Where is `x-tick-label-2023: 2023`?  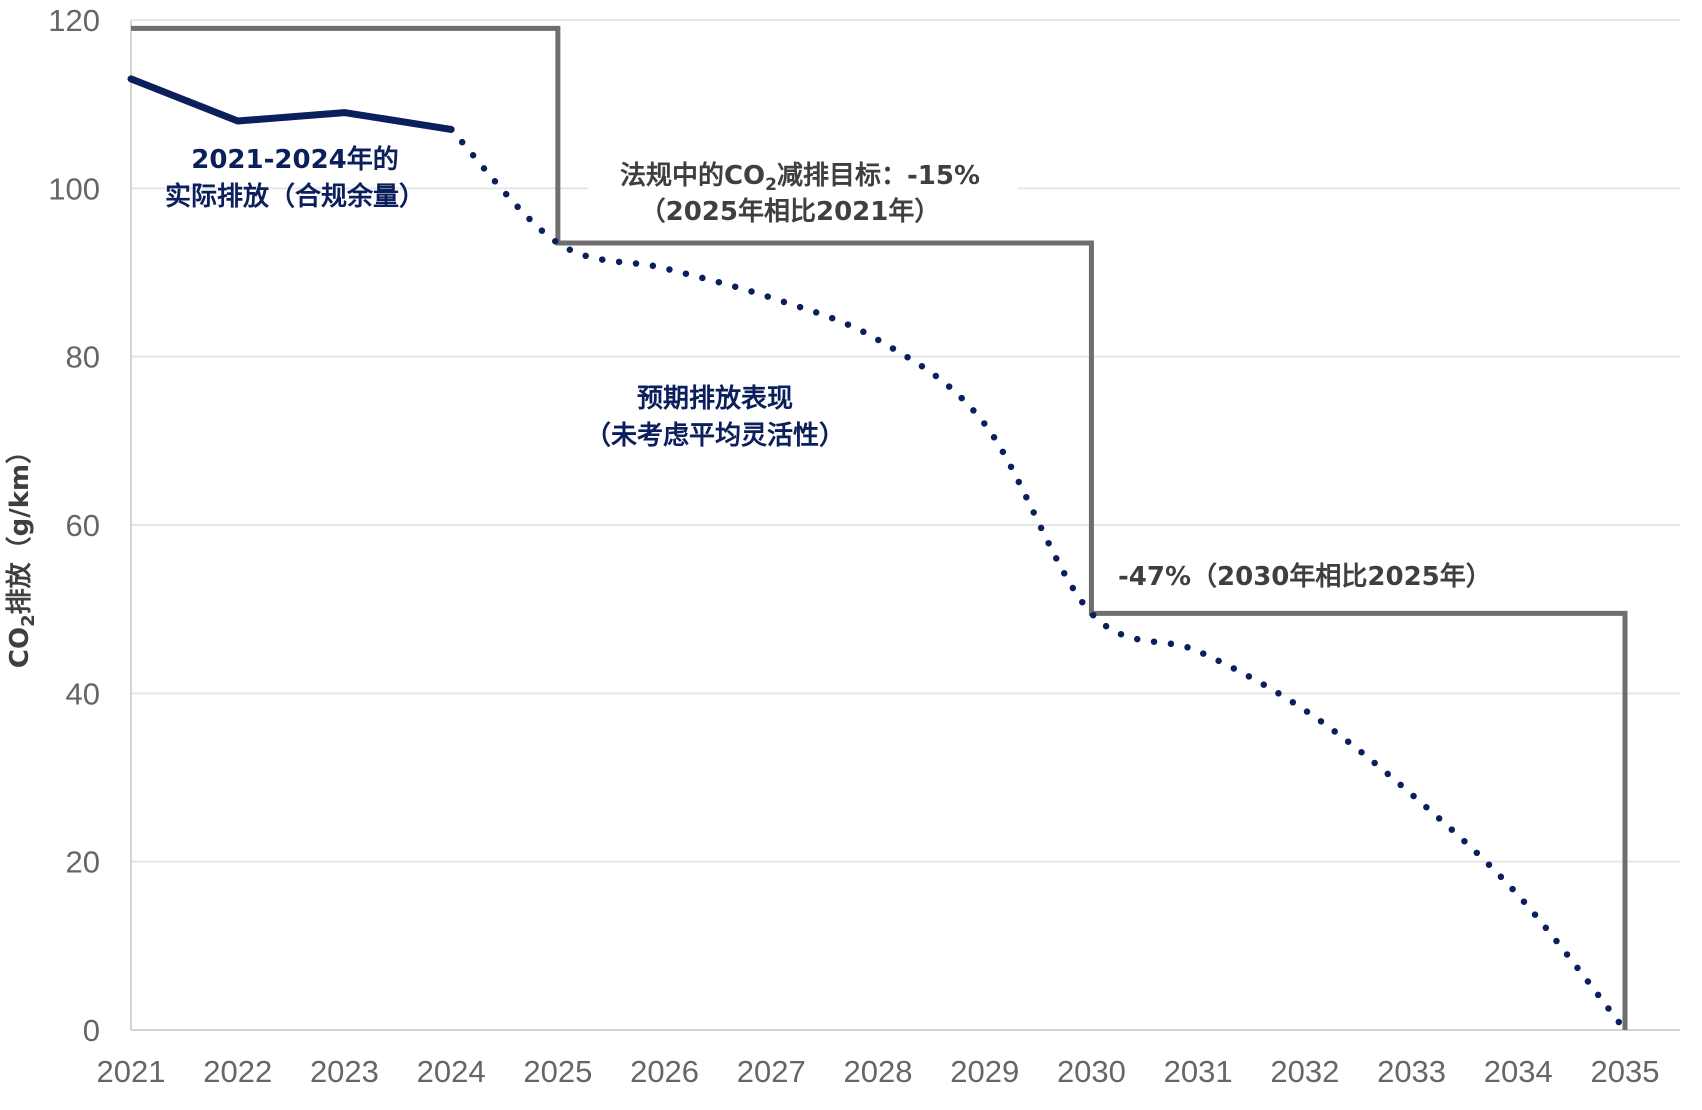
x-tick-label-2023: 2023 is located at coordinates (344, 1071).